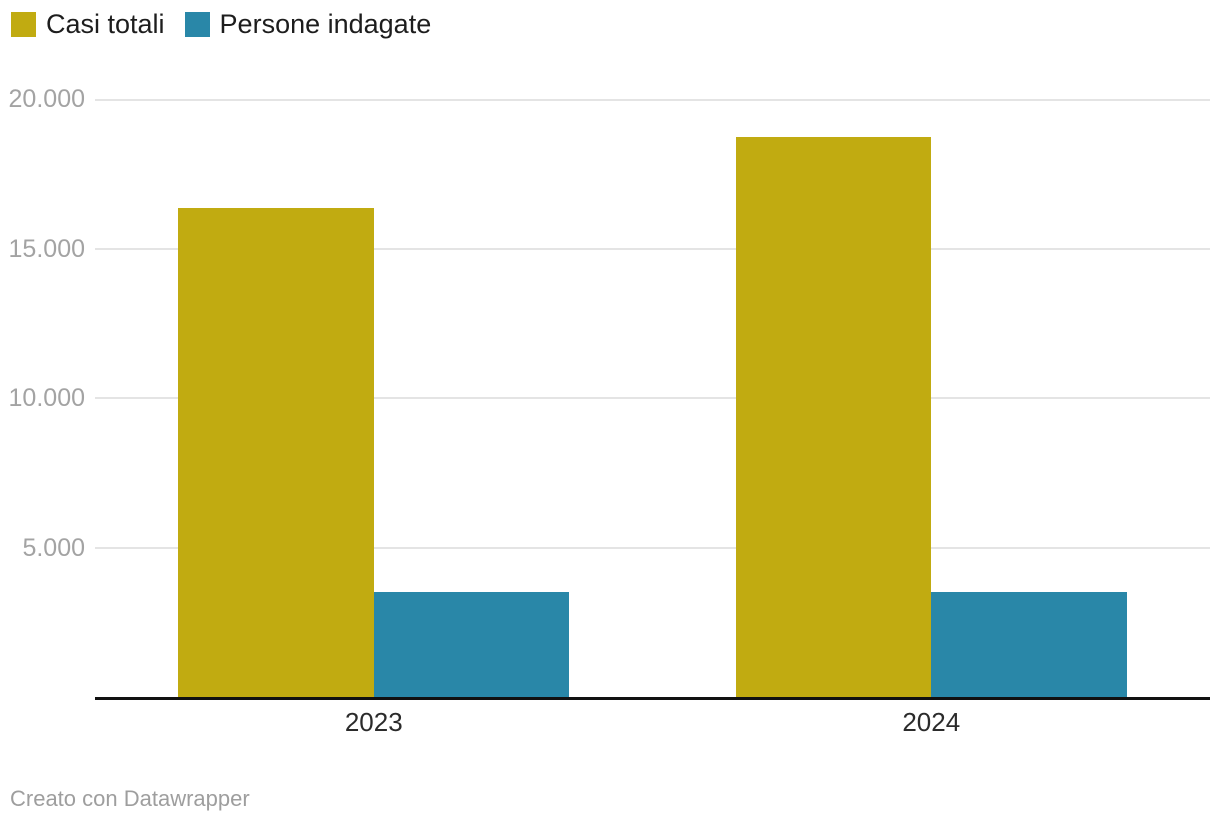  Describe the element at coordinates (833, 416) in the screenshot. I see `bar-2024-casi-totali` at that location.